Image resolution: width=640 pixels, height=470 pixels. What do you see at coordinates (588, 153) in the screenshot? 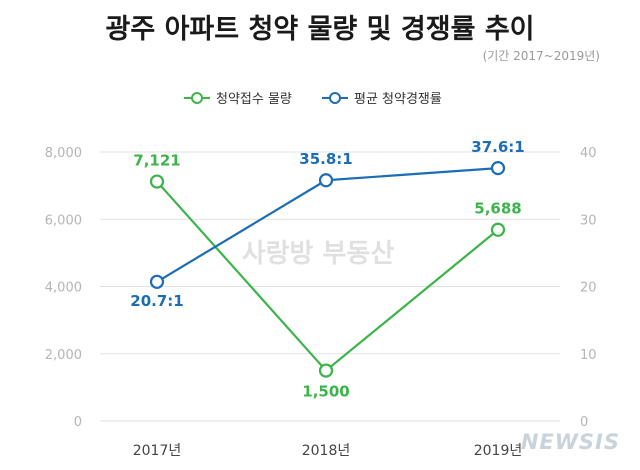
I see `y-right-tick-label: 40` at bounding box center [588, 153].